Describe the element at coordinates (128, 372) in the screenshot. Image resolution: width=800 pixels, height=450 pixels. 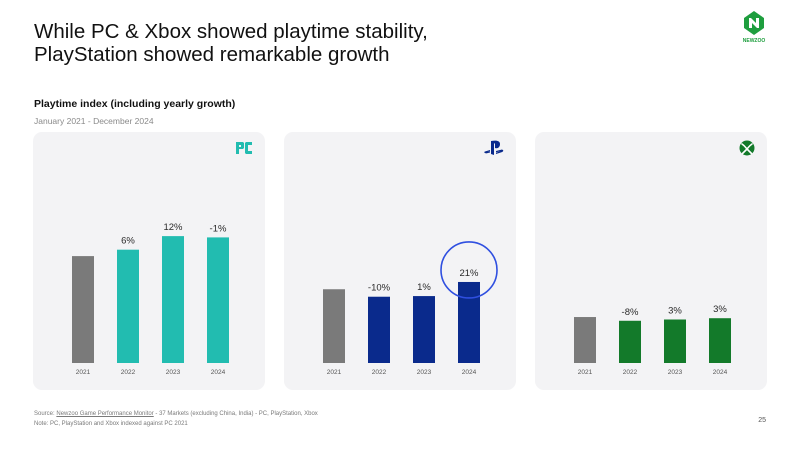
I see `pc-x-tick-2022: 2022` at that location.